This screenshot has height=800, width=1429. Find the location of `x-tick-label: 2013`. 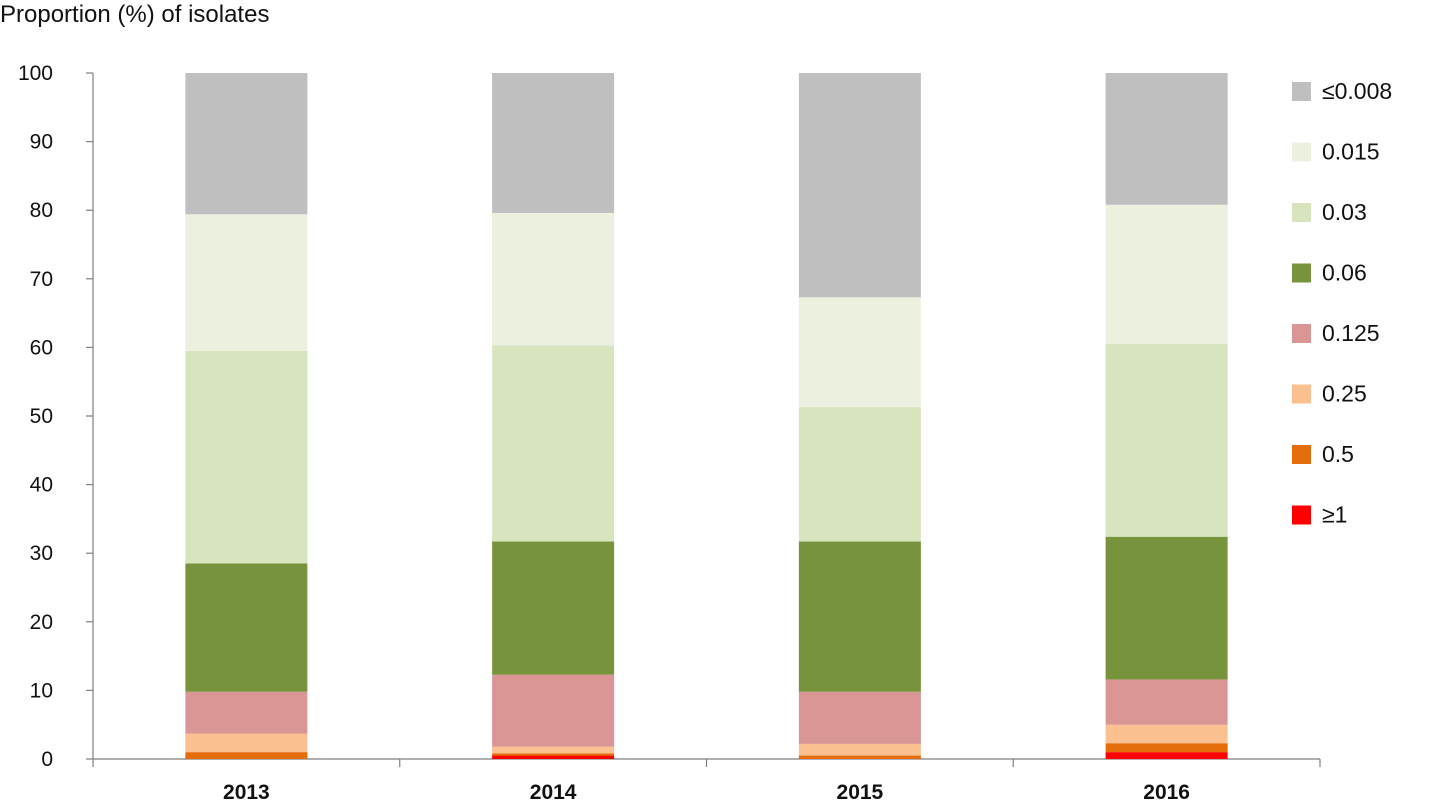

x-tick-label: 2013 is located at coordinates (246, 790).